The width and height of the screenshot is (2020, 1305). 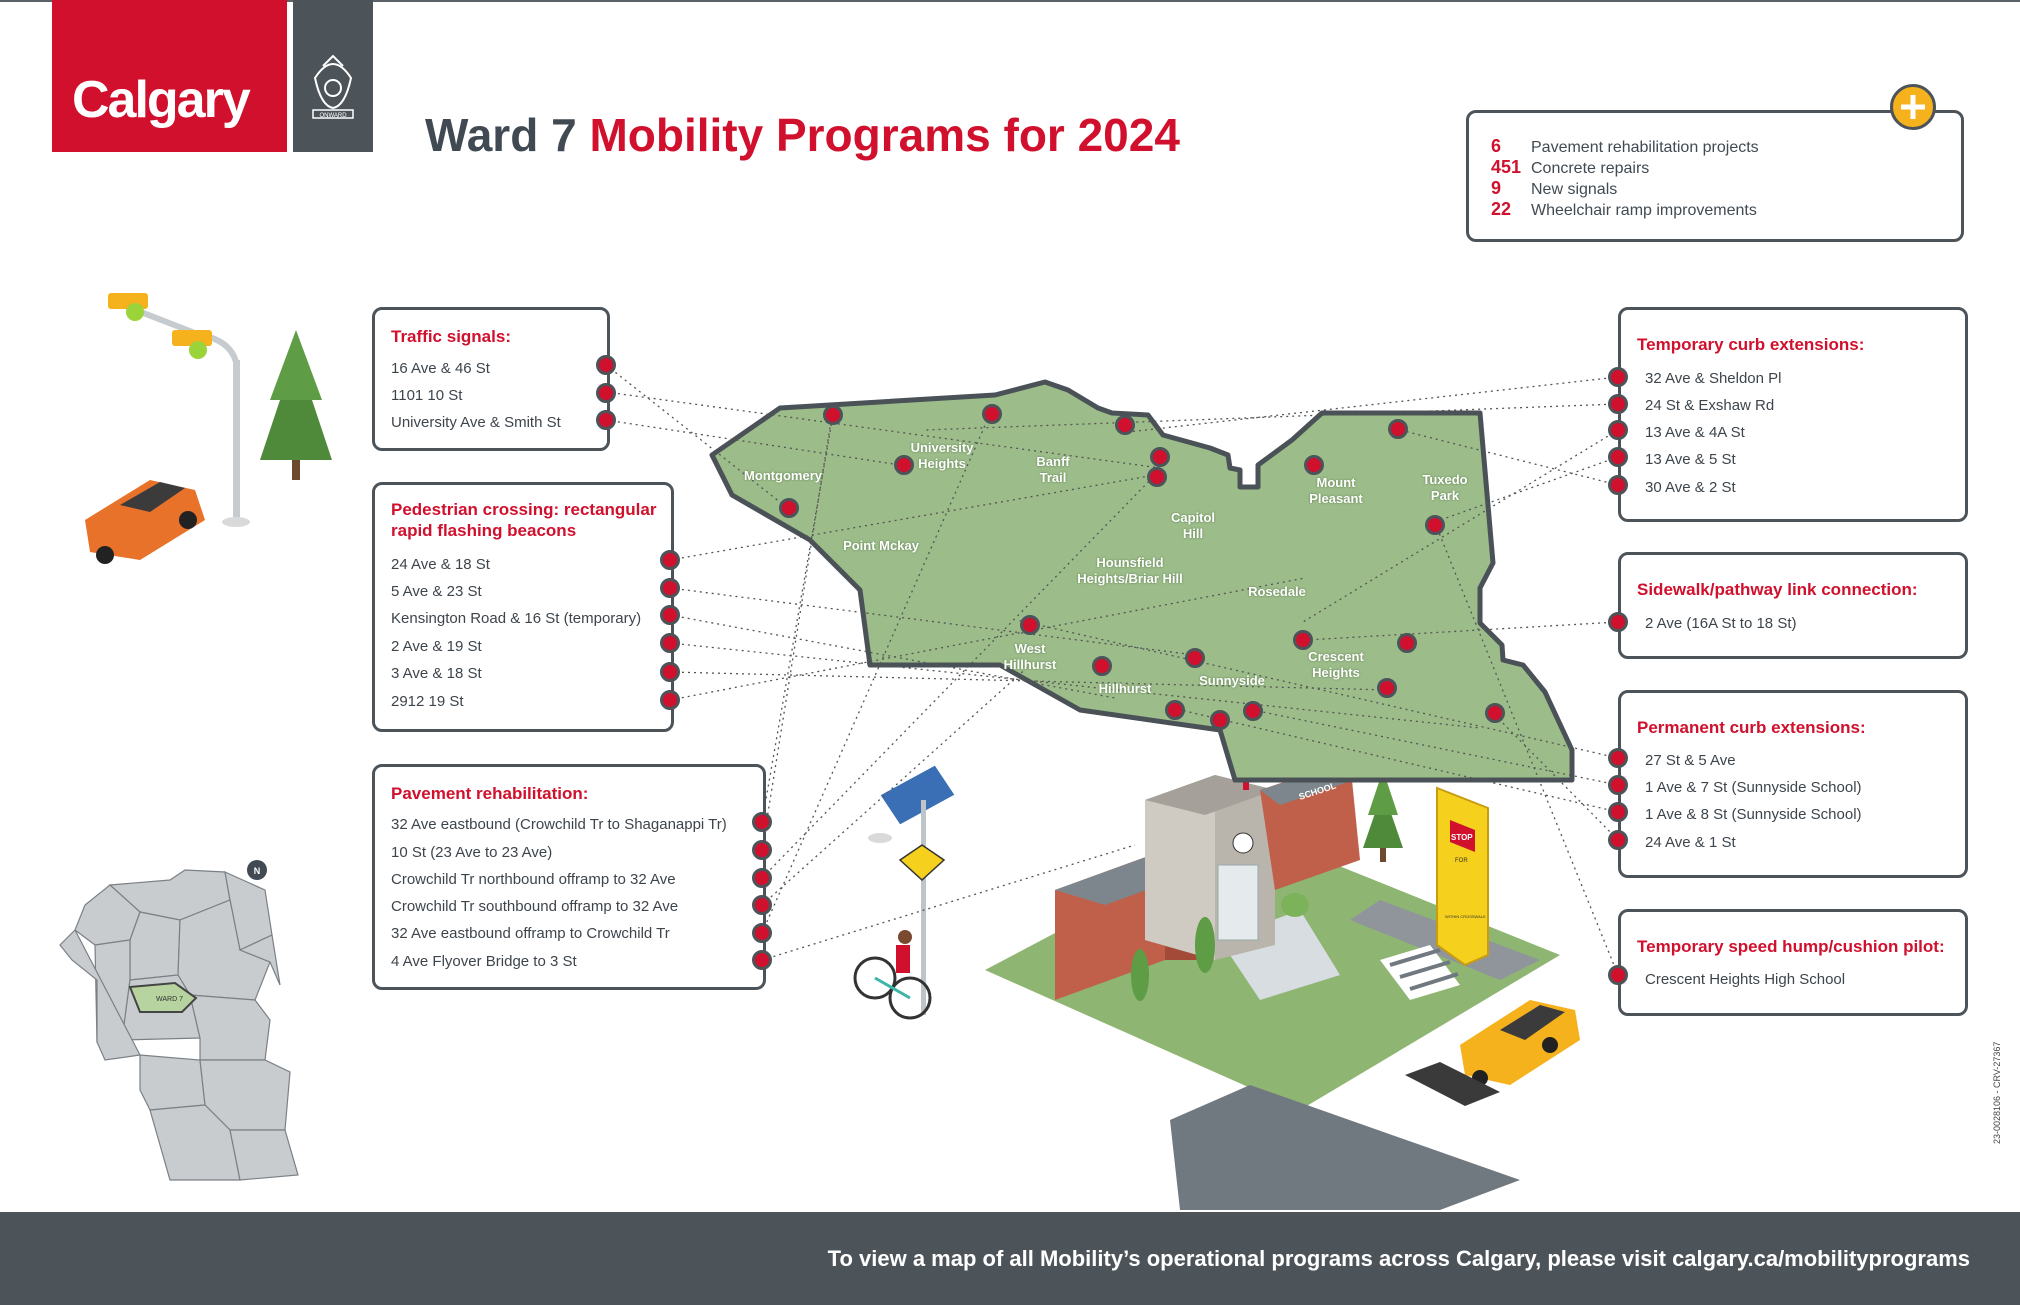 What do you see at coordinates (1130, 570) in the screenshot?
I see `label-hounsfield-heights: Hounsfield Heights/Briar Hill` at bounding box center [1130, 570].